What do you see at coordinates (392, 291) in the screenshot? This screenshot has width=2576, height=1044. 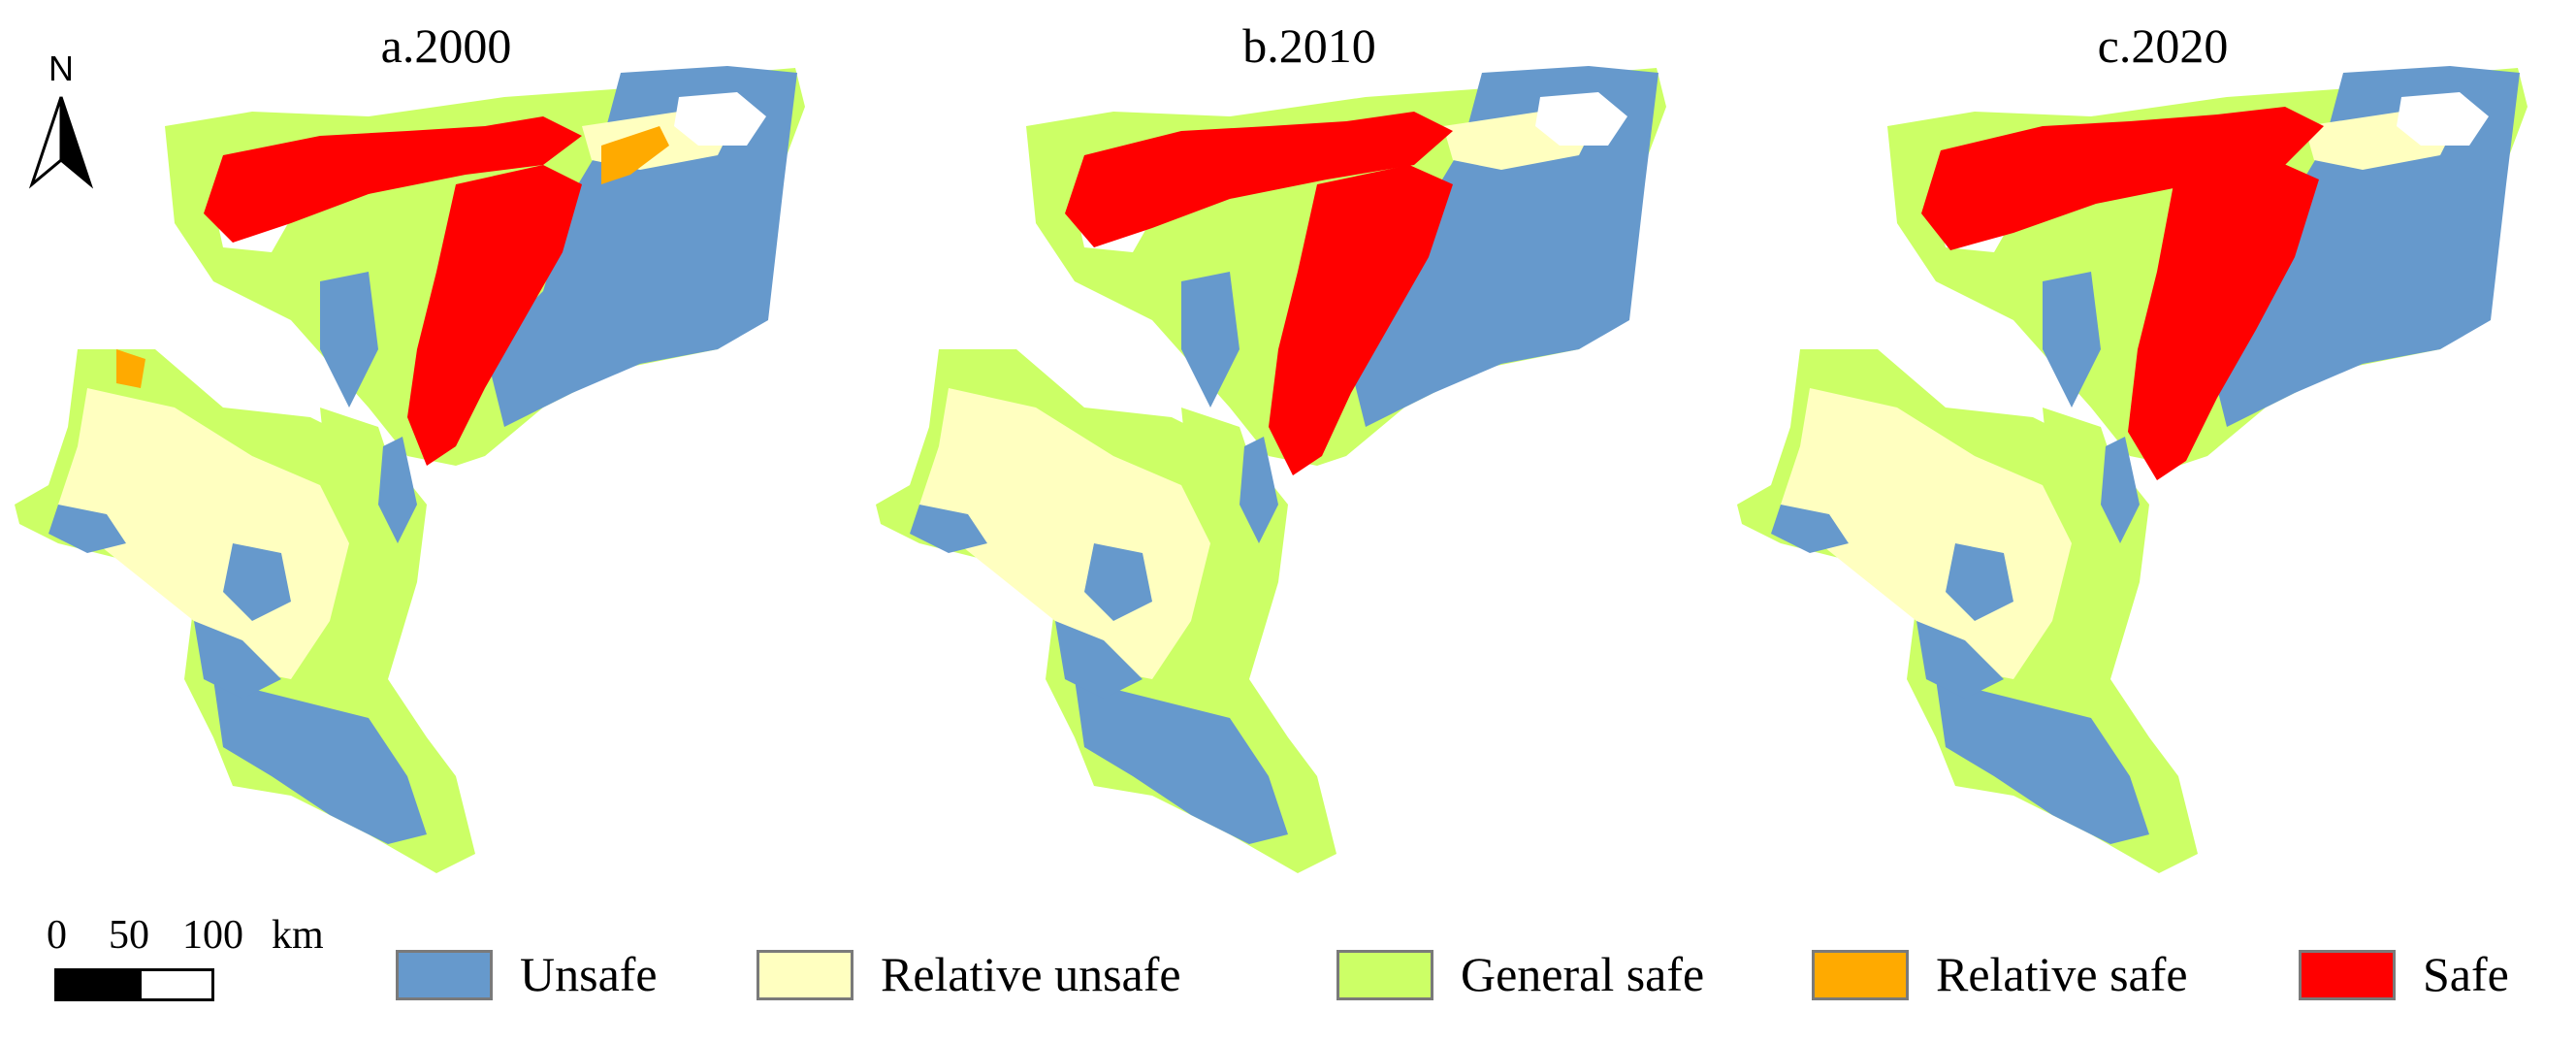 I see `safe-zones-2000` at bounding box center [392, 291].